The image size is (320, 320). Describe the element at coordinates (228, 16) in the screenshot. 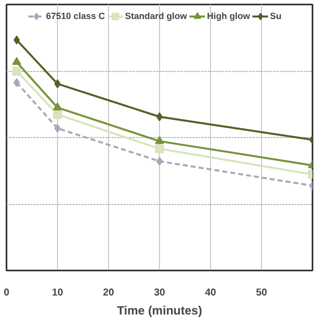

I see `legend-label: High glow` at that location.